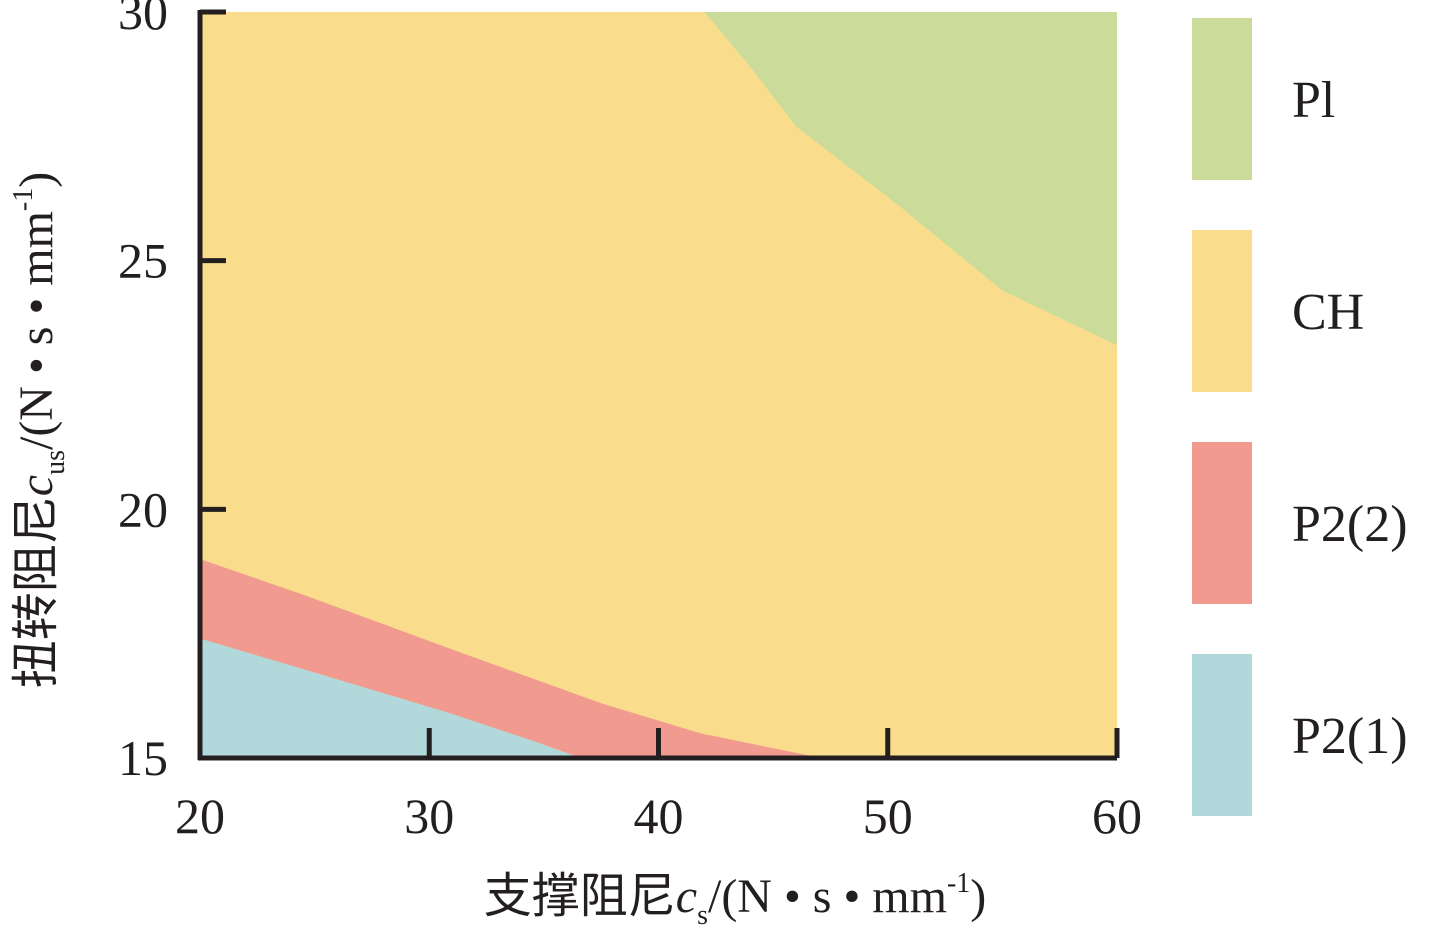  Describe the element at coordinates (659, 816) in the screenshot. I see `x-tick-label: 40` at that location.